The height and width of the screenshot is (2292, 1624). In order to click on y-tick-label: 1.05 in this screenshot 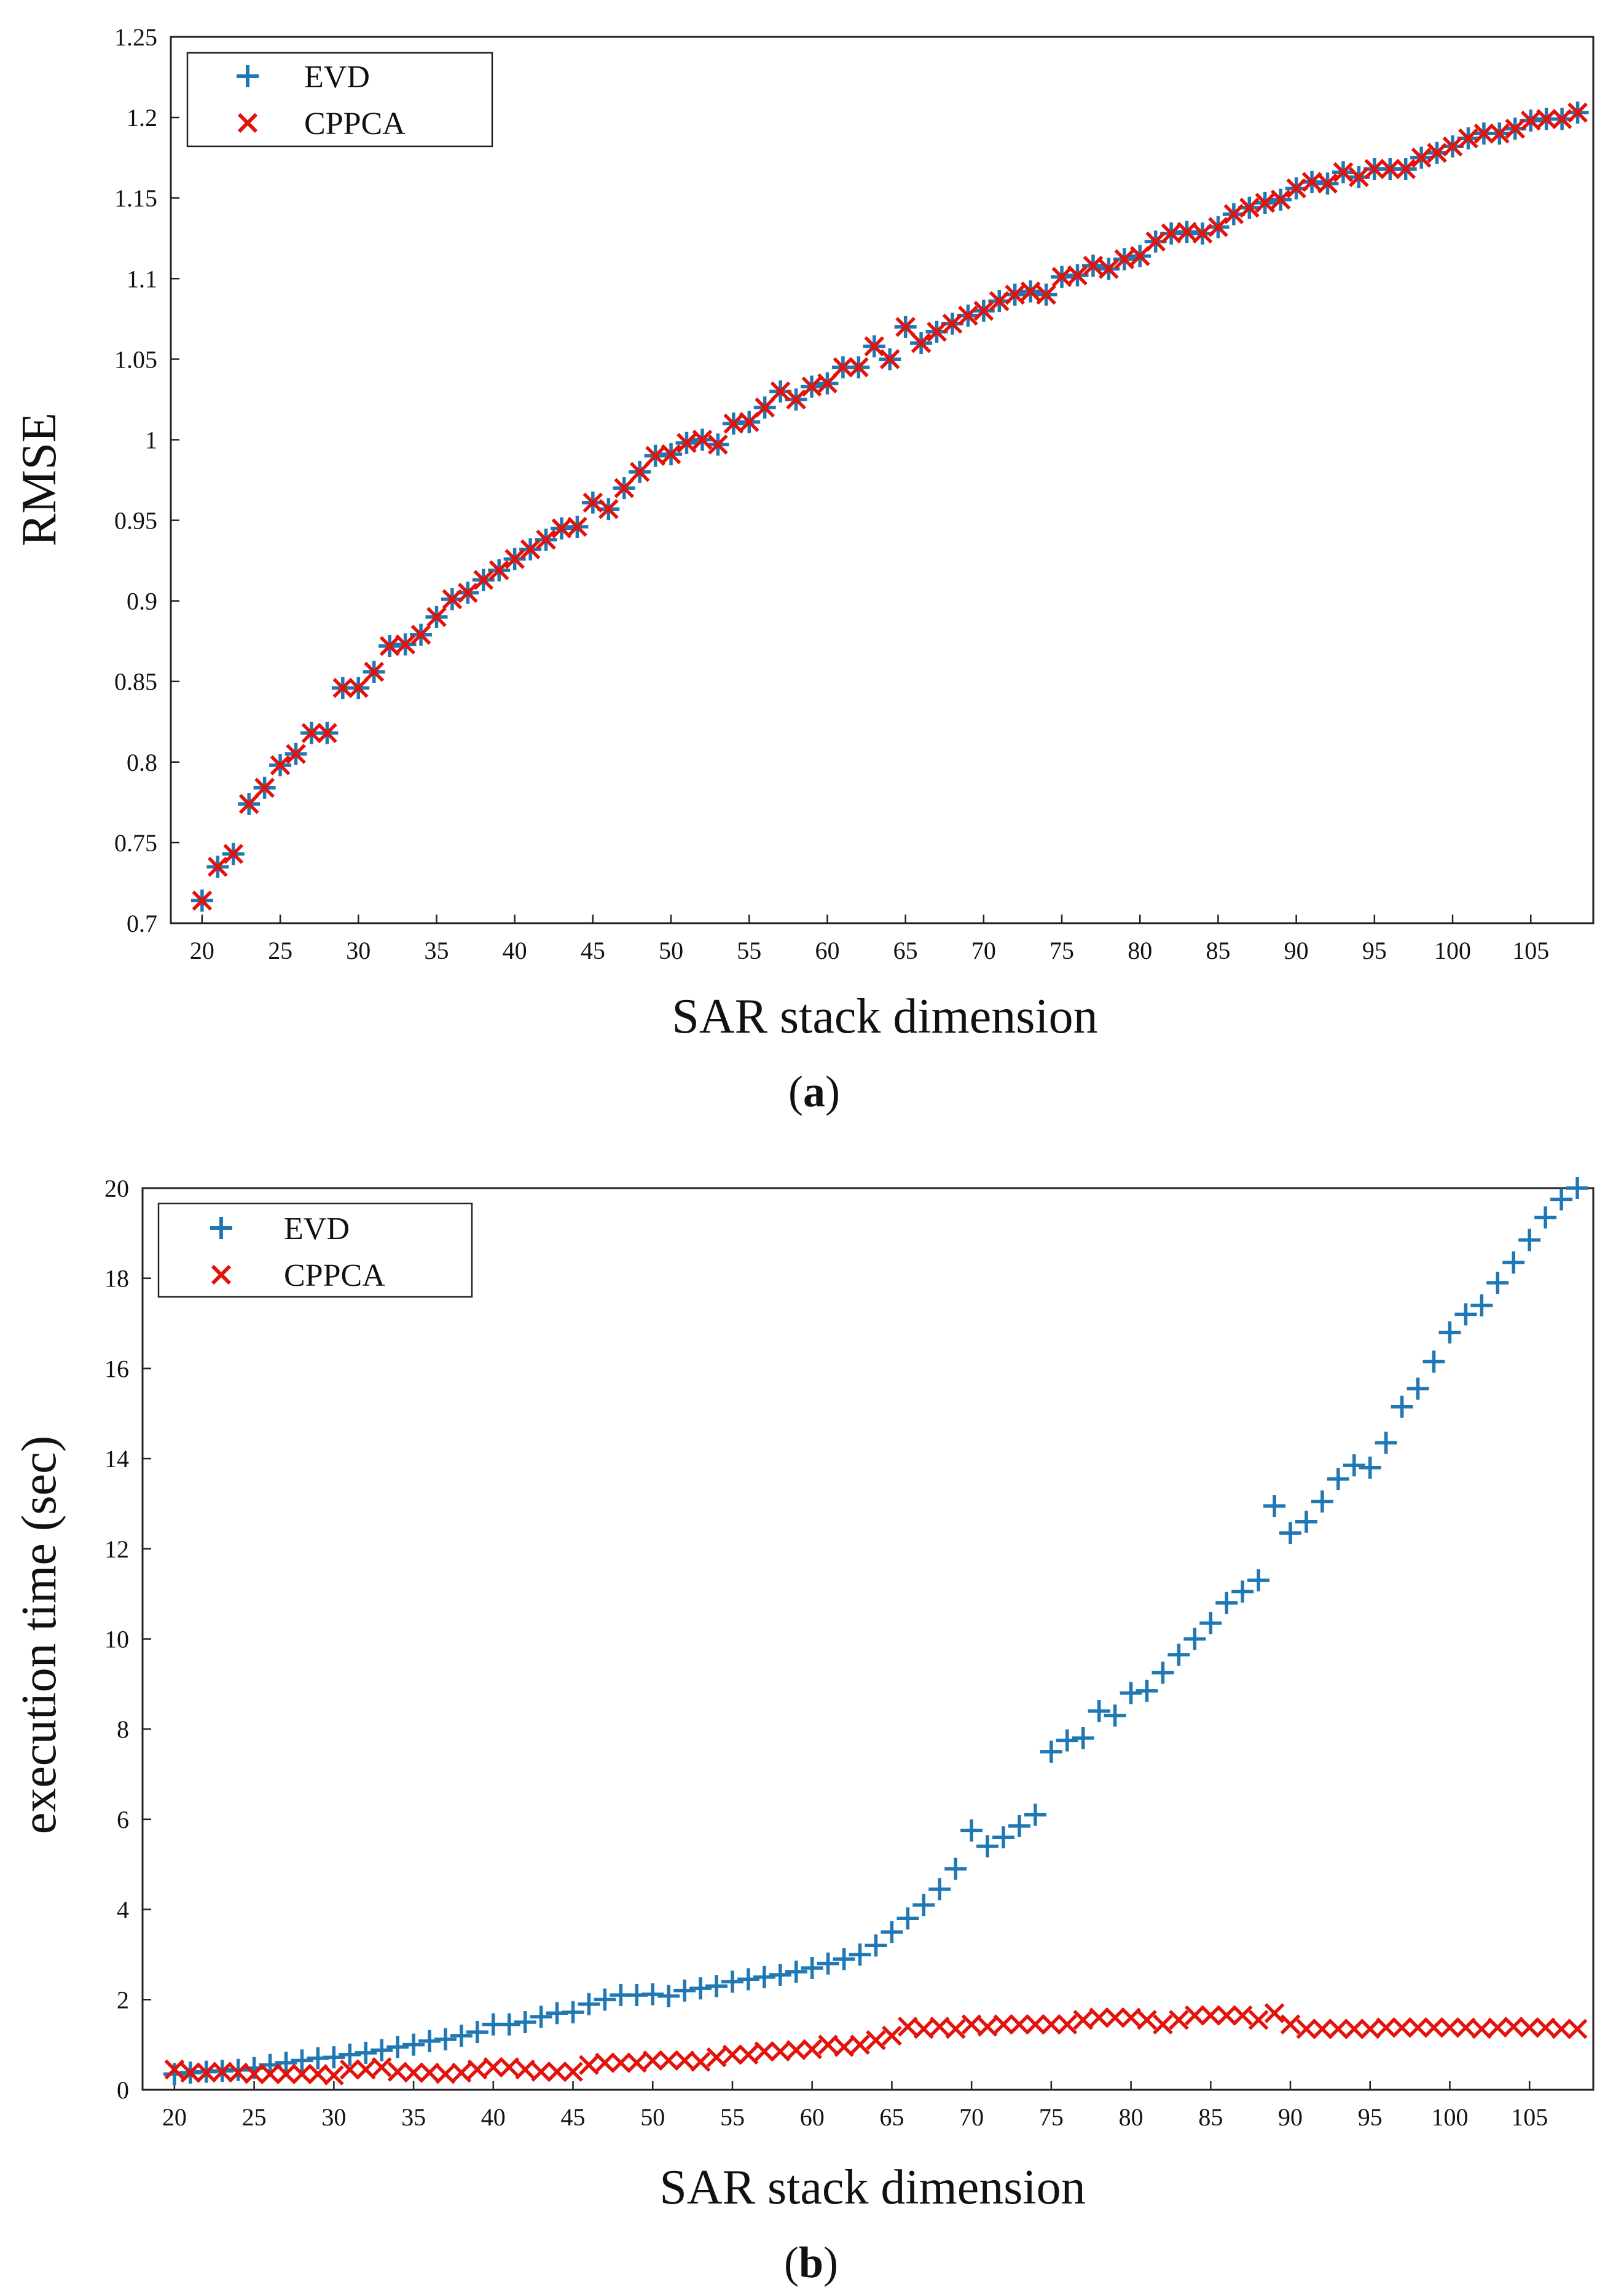, I will do `click(135, 359)`.